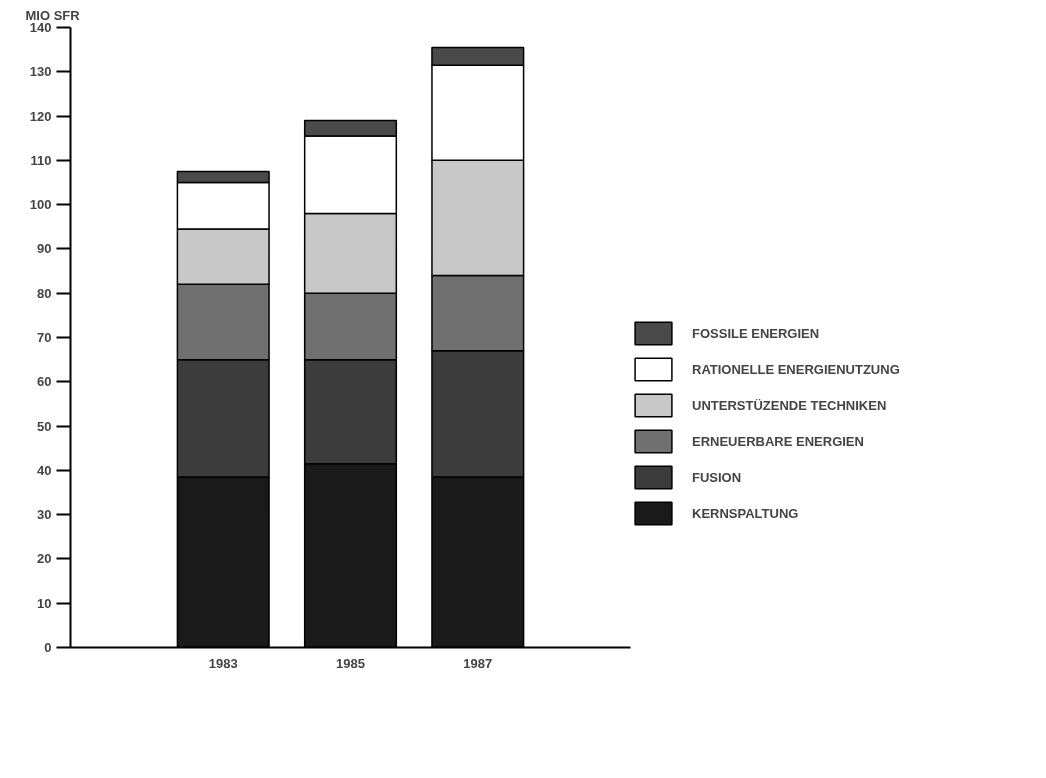 Image resolution: width=1046 pixels, height=778 pixels. What do you see at coordinates (778, 441) in the screenshot?
I see `legend-label: ERNEUERBARE ENERGIEN` at bounding box center [778, 441].